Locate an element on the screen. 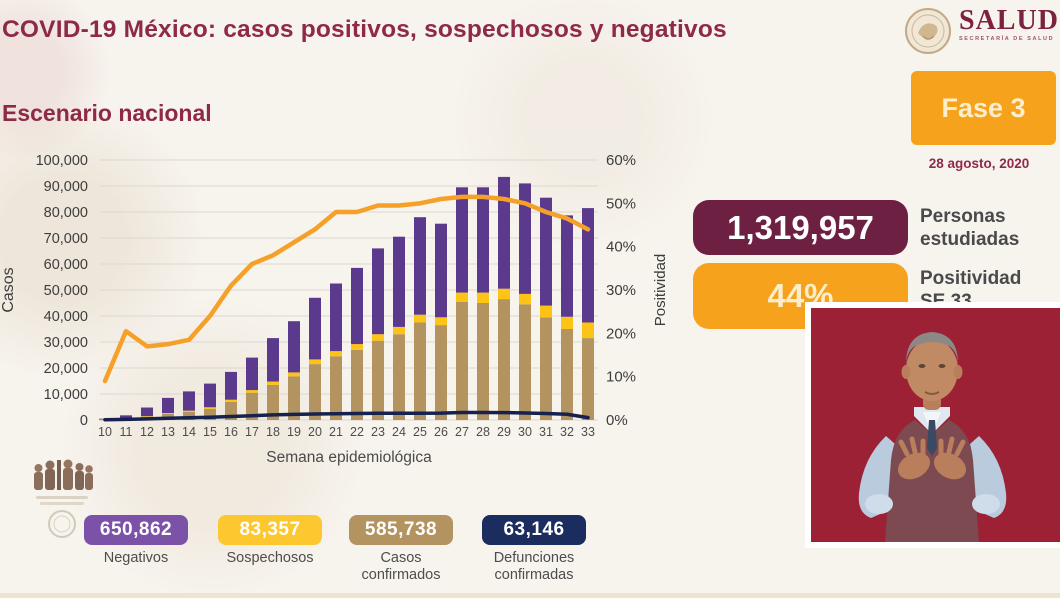 Image resolution: width=1060 pixels, height=598 pixels. svg-text: 23 is located at coordinates (378, 432).